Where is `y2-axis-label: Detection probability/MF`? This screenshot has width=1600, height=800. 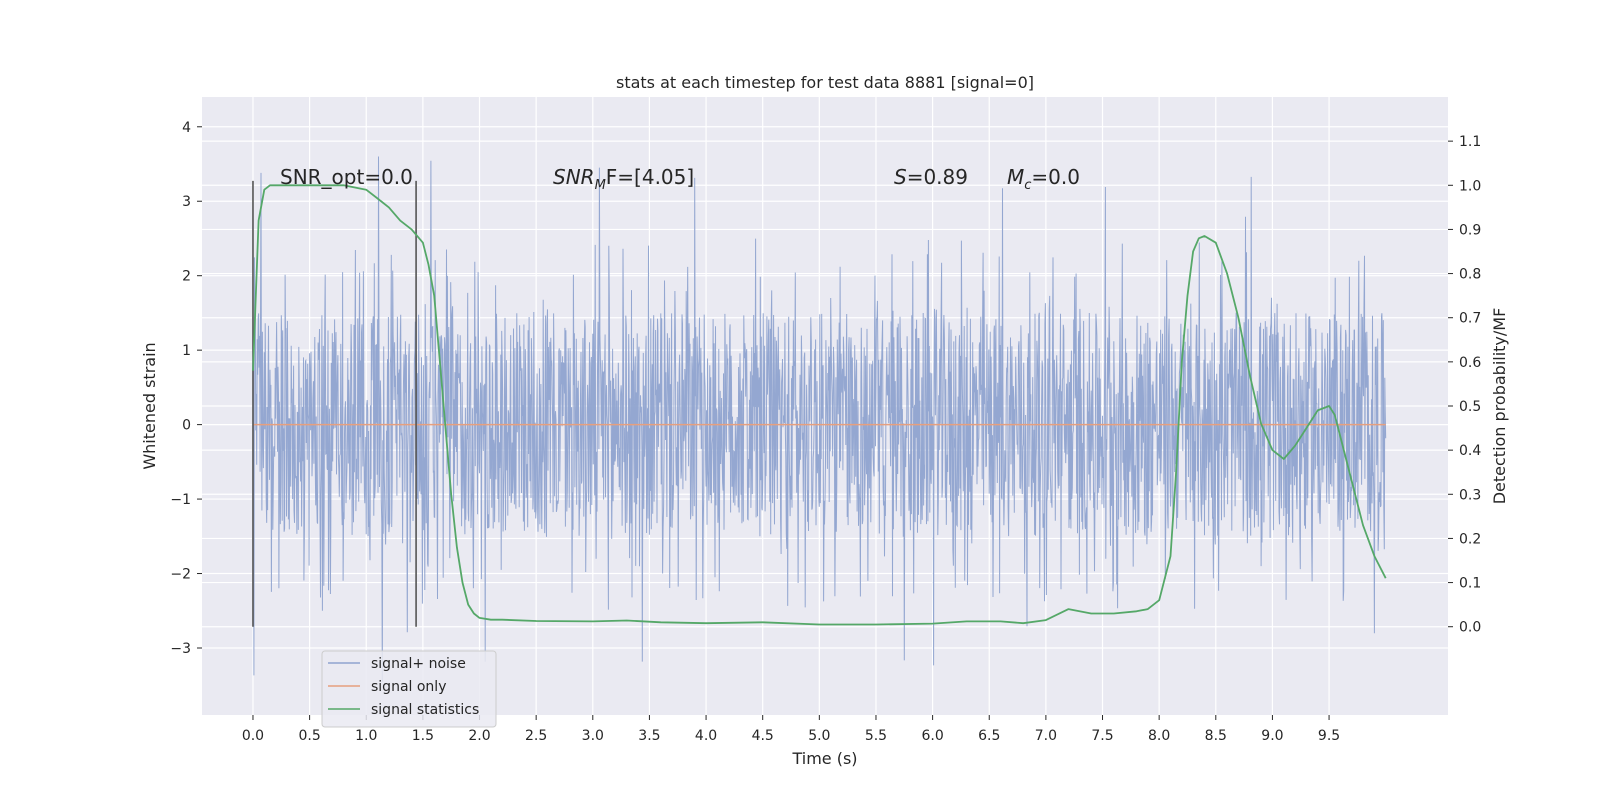
y2-axis-label: Detection probability/MF is located at coordinates (1499, 406).